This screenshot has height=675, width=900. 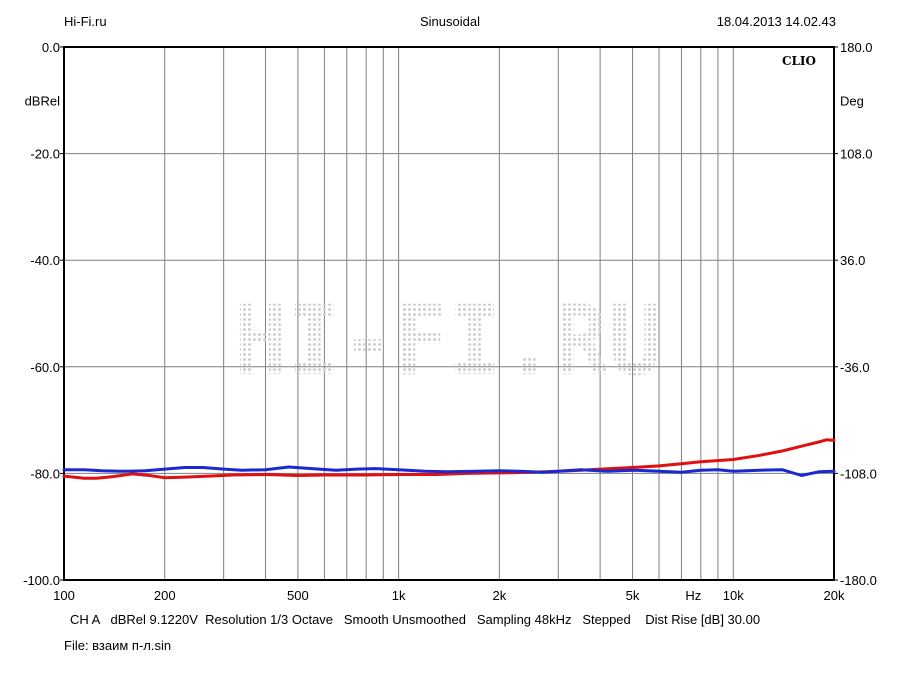 I want to click on header-center: Sinusoidal, so click(x=450, y=21).